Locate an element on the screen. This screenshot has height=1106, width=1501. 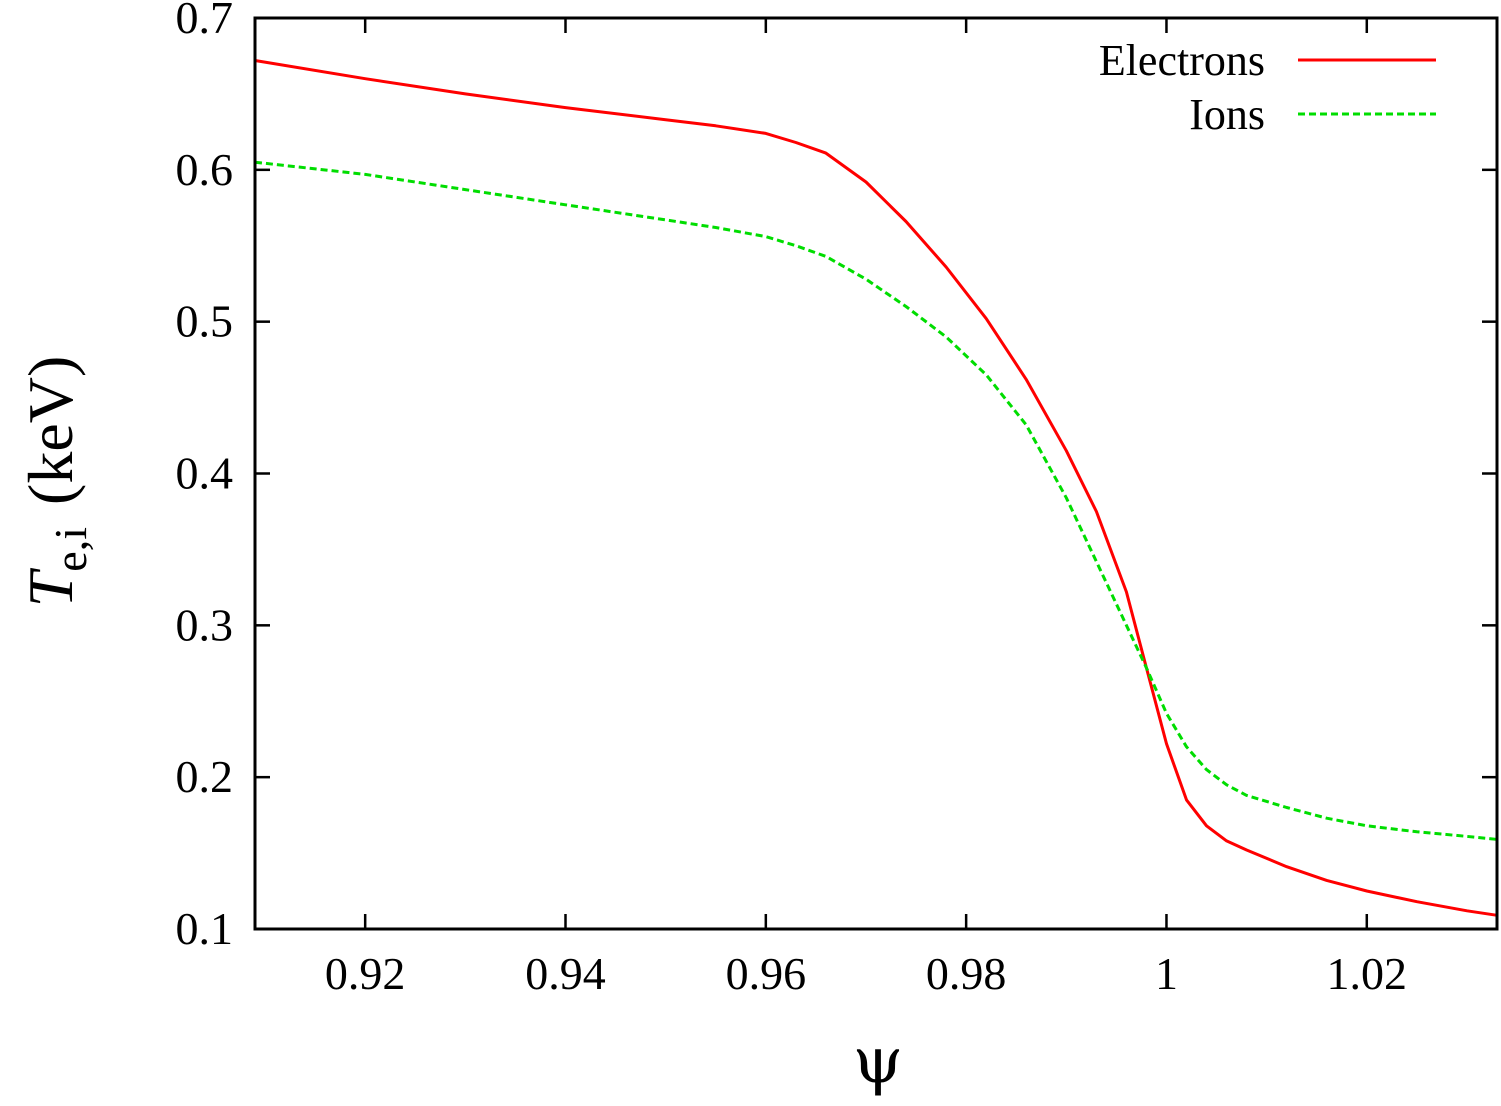
x-tick-label: 0.92 is located at coordinates (365, 973).